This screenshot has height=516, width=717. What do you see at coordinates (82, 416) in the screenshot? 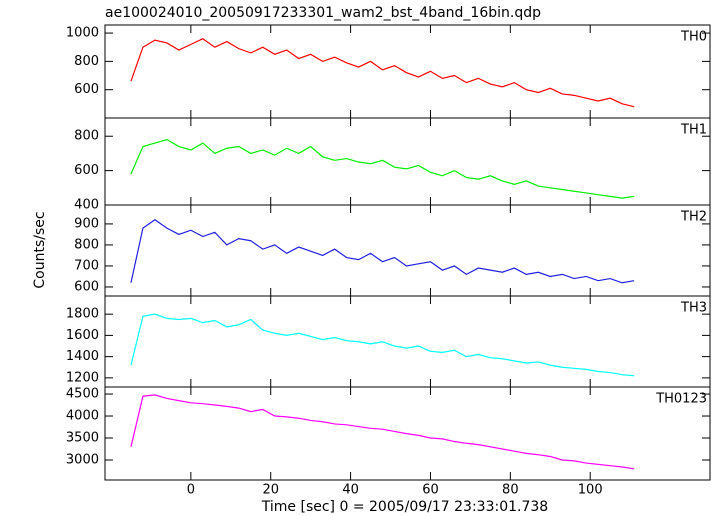
I see `y-tick-label: 4000` at bounding box center [82, 416].